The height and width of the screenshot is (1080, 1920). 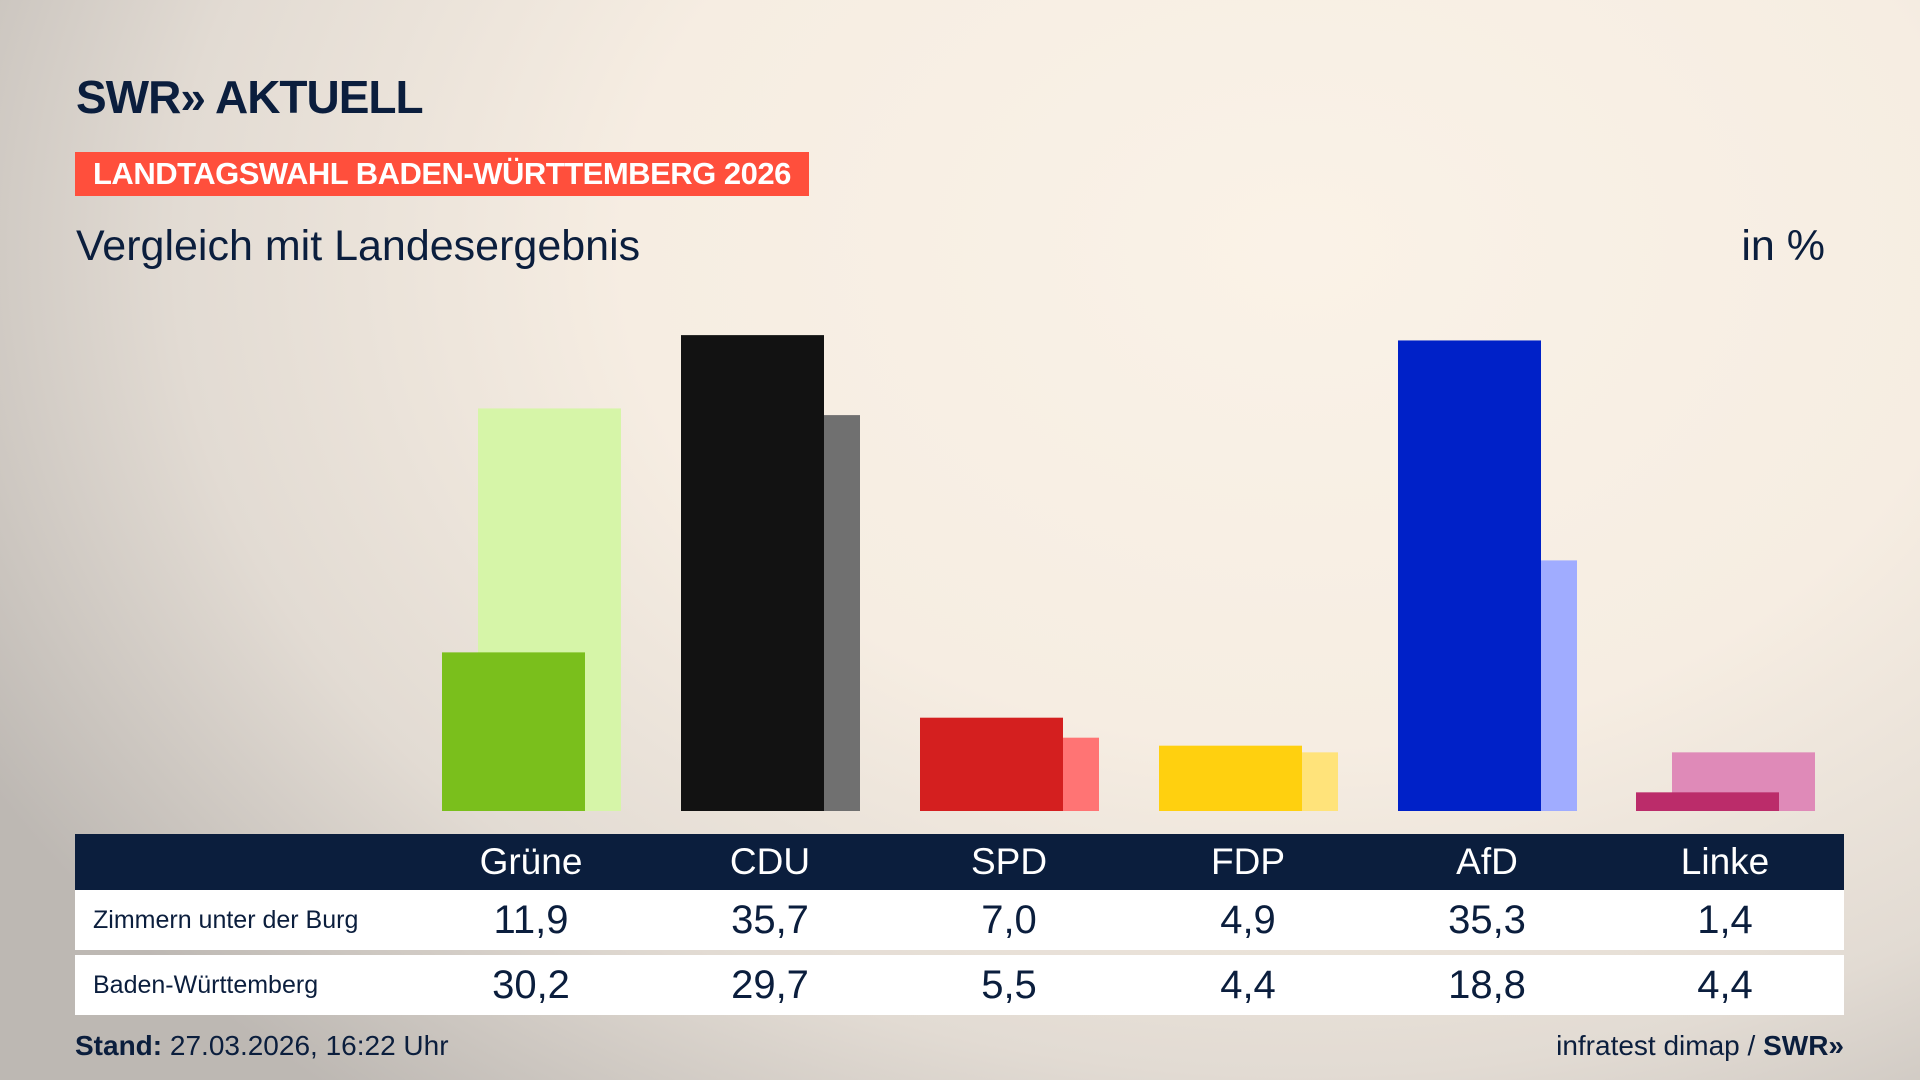 I want to click on swr-aktuell-logo: SWR» AKTUELL, so click(x=250, y=97).